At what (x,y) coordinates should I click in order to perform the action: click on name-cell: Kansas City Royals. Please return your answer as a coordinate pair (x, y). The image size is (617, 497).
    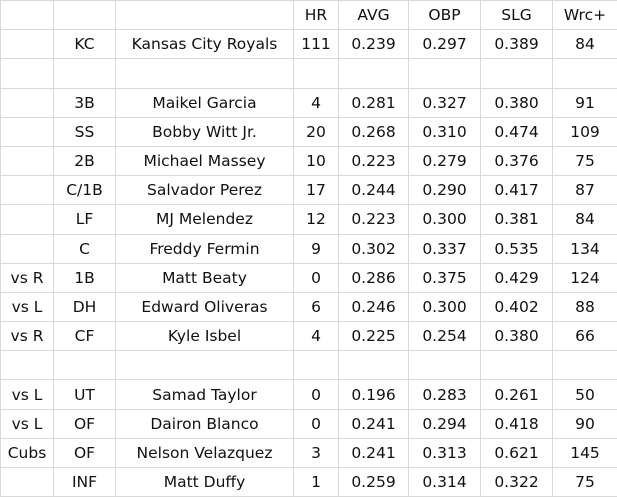
    Looking at the image, I should click on (204, 44).